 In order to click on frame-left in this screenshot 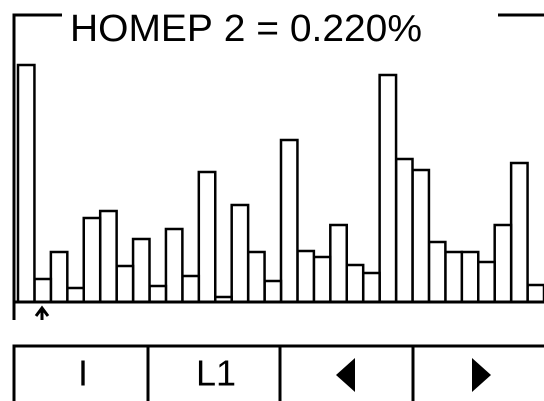, I will do `click(37, 166)`.